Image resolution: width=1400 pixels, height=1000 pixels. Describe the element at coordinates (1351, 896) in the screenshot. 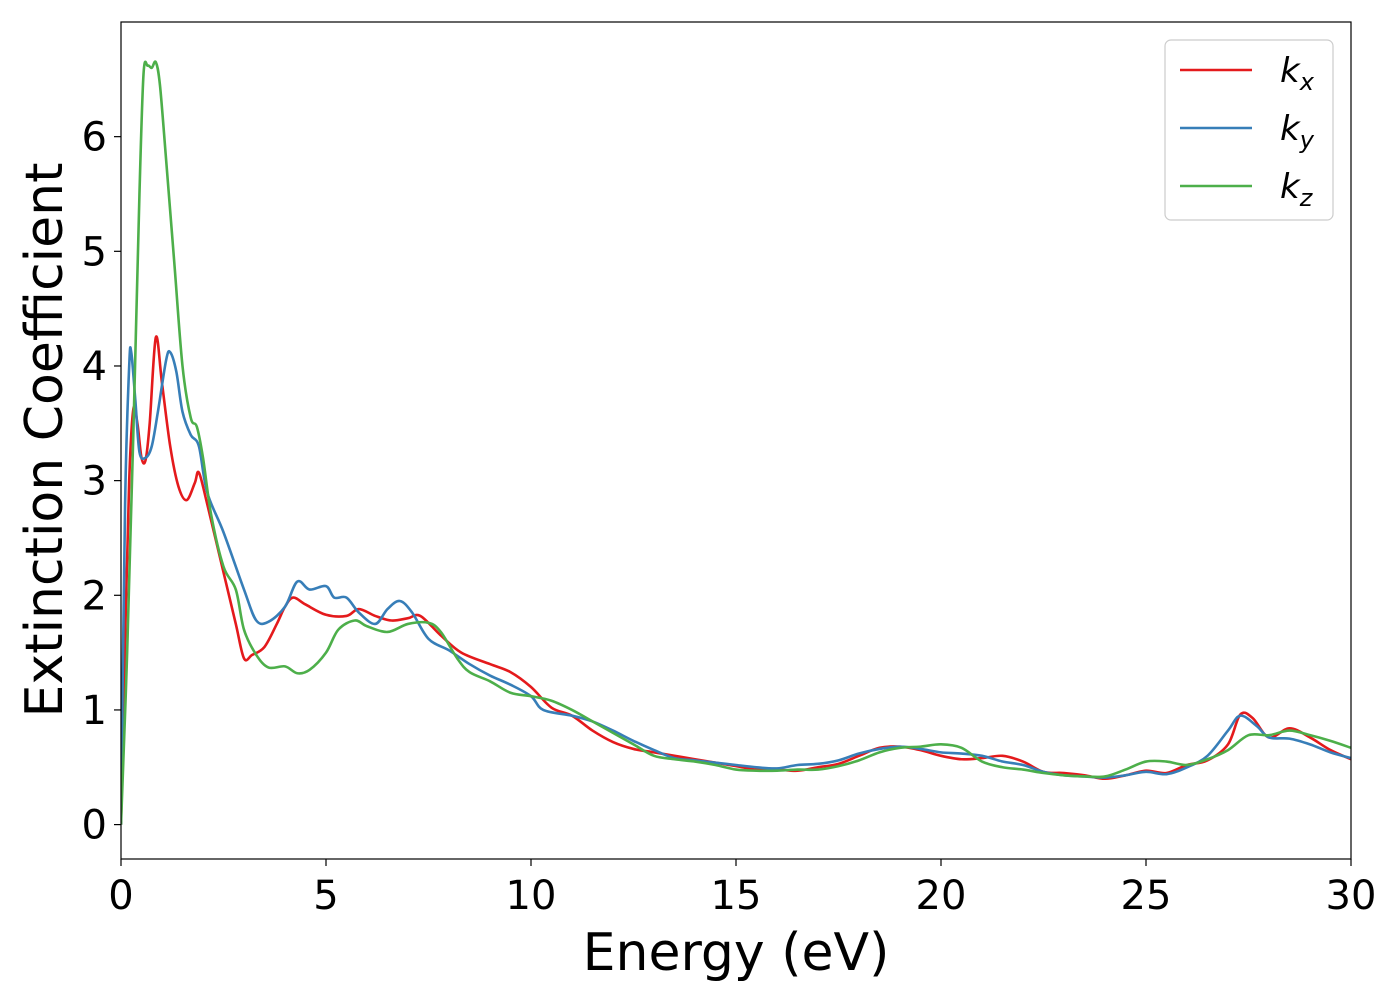

I see `x-tick-label: 30` at that location.